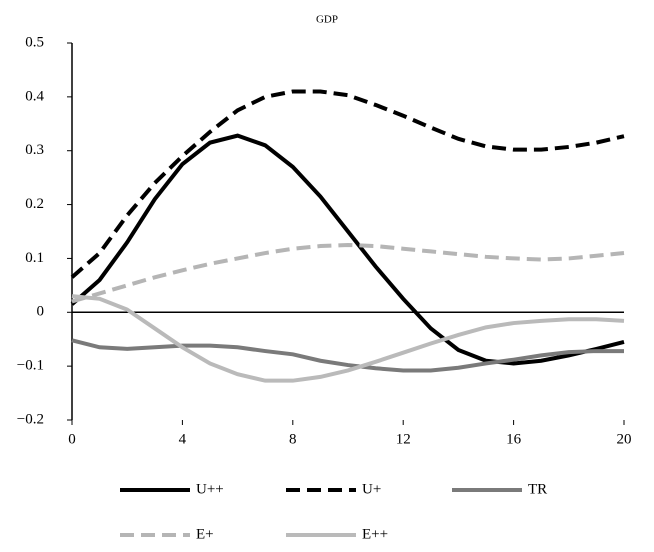  Describe the element at coordinates (327, 20) in the screenshot. I see `chart-title: GDP` at that location.